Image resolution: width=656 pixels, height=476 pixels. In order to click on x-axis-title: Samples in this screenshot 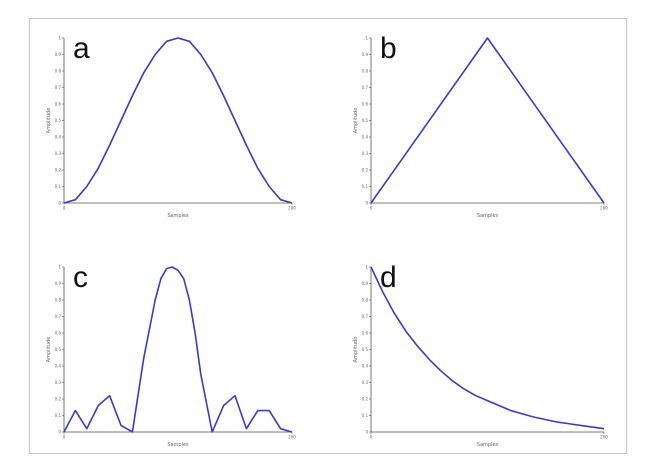, I will do `click(178, 216)`.